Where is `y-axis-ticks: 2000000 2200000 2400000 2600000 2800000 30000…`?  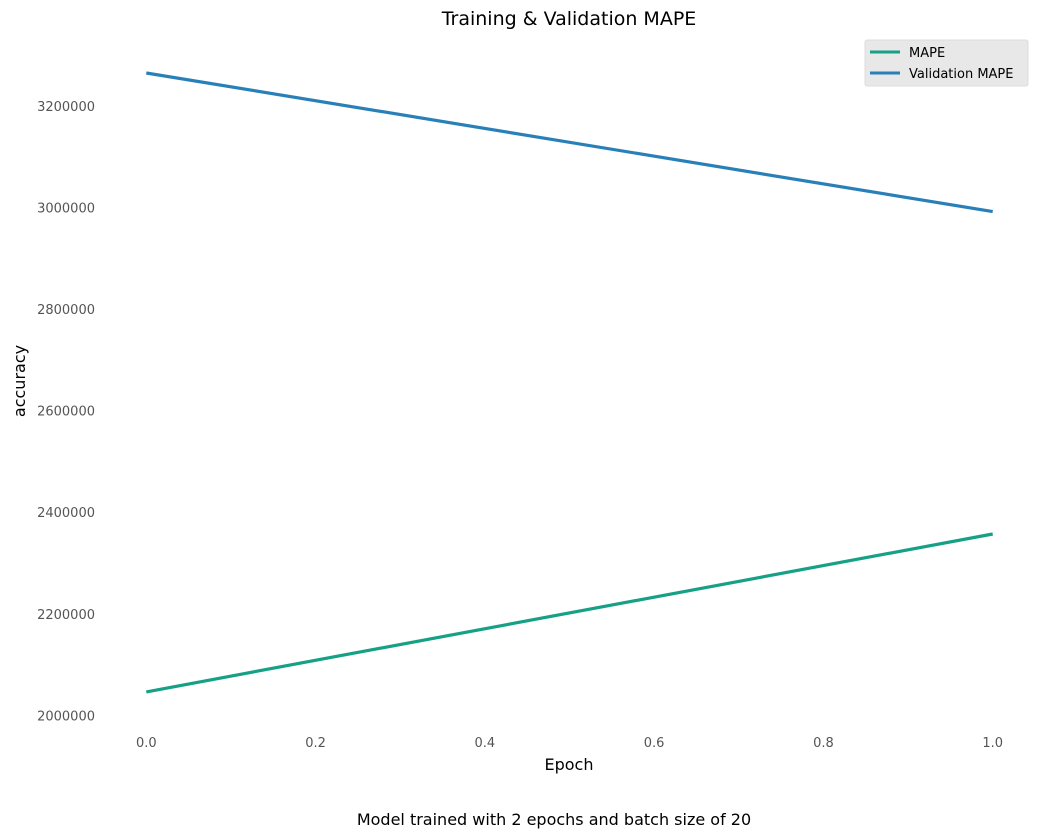
y-axis-ticks: 2000000 2200000 2400000 2600000 2800000 30000… is located at coordinates (66, 412).